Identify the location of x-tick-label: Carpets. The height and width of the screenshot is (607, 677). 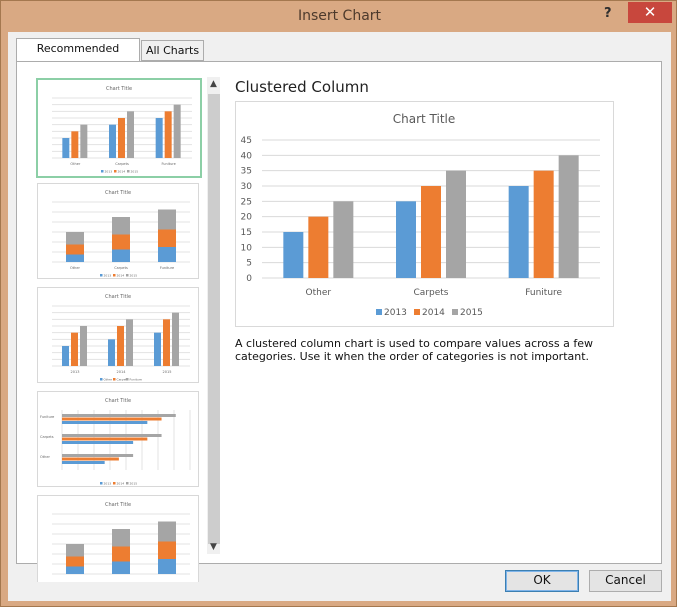
(431, 293).